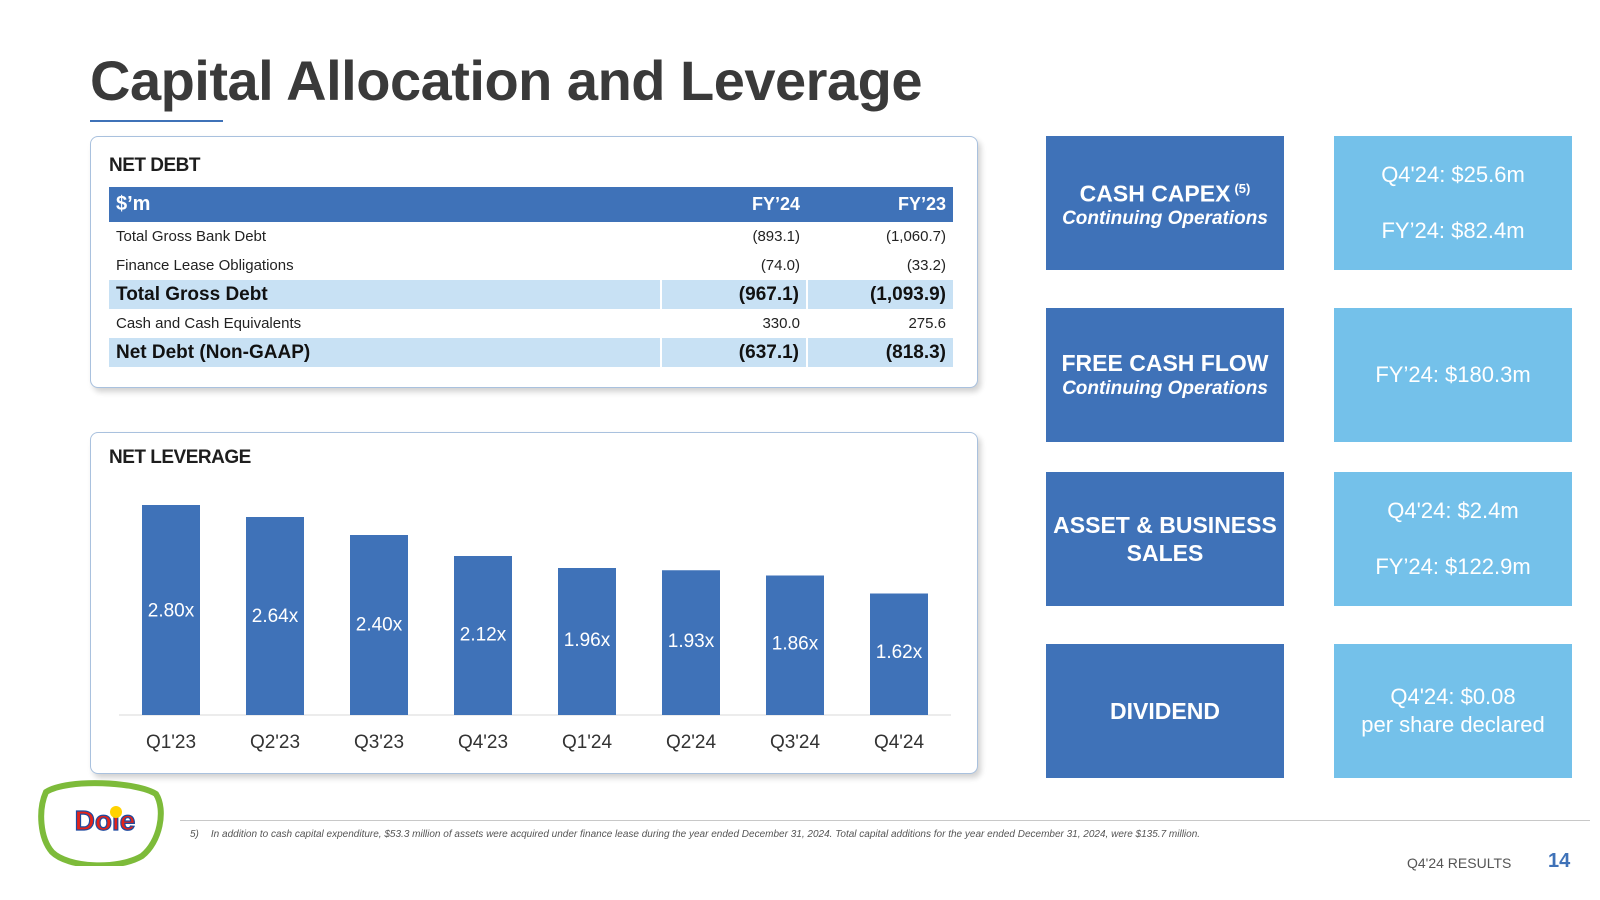 The image size is (1600, 900). What do you see at coordinates (1453, 566) in the screenshot?
I see `asset-sales-fy-value: FY’24: $122.9m` at bounding box center [1453, 566].